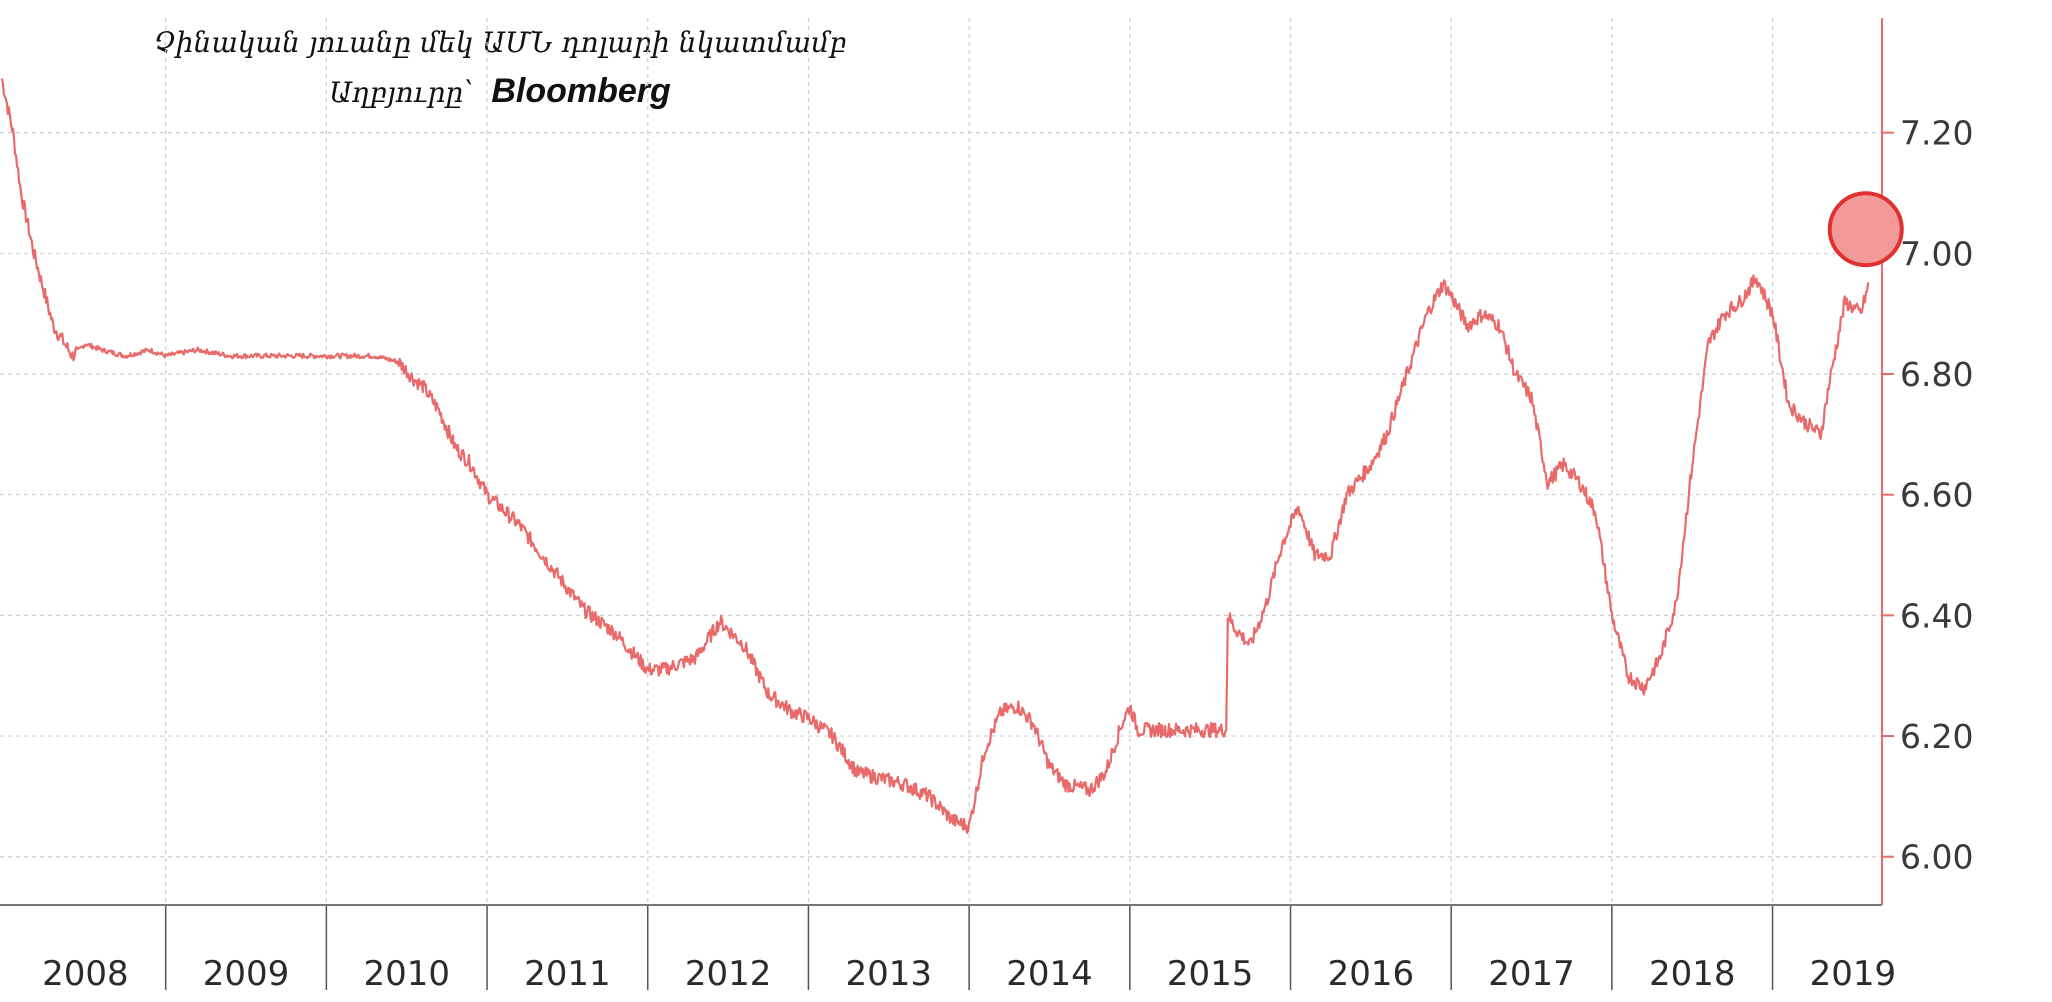  I want to click on chart-source: Աղբյուրը՝ Bloomberg, so click(500, 91).